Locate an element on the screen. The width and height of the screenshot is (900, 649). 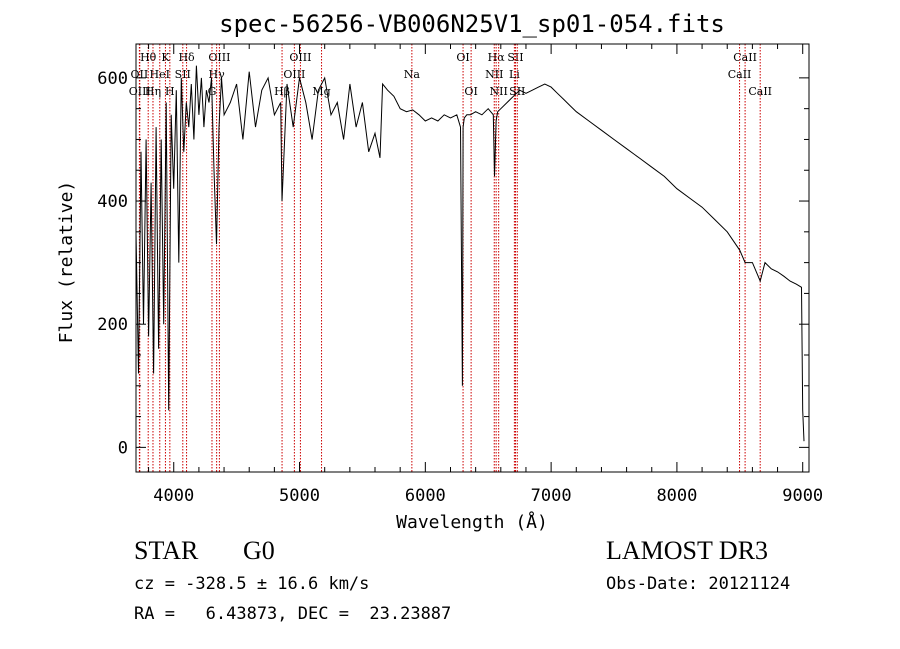
x-axis-label: Wavelength (Å) is located at coordinates (472, 522).